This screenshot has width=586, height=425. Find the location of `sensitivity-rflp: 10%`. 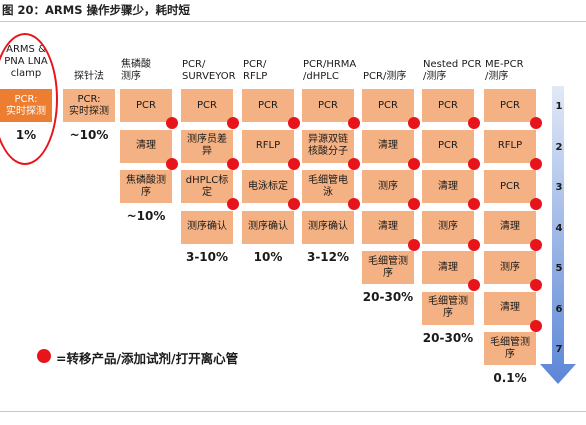

sensitivity-rflp: 10% is located at coordinates (268, 256).